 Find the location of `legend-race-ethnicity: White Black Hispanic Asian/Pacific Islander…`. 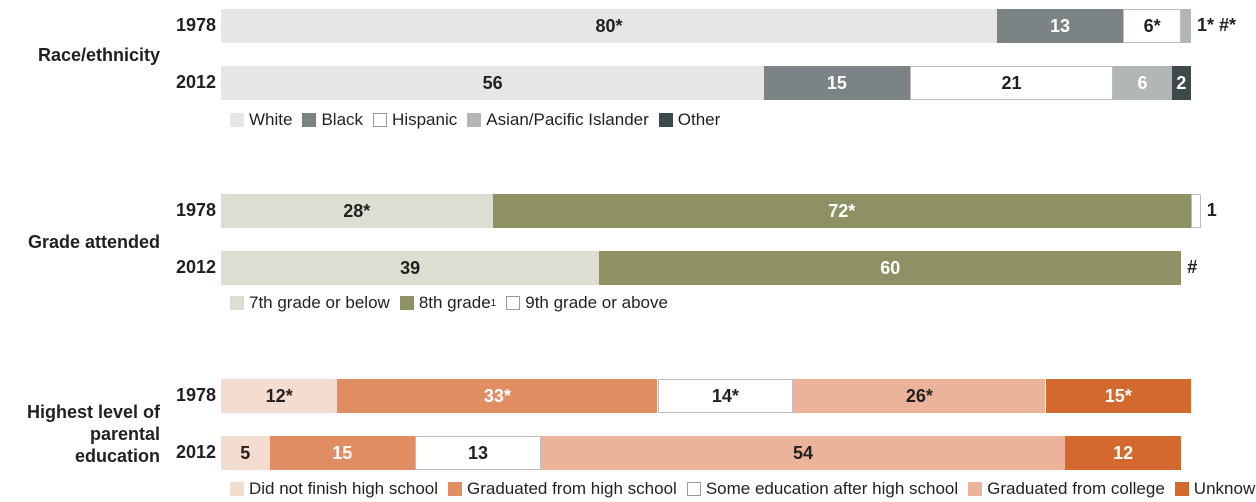

legend-race-ethnicity: White Black Hispanic Asian/Pacific Islander… is located at coordinates (480, 120).